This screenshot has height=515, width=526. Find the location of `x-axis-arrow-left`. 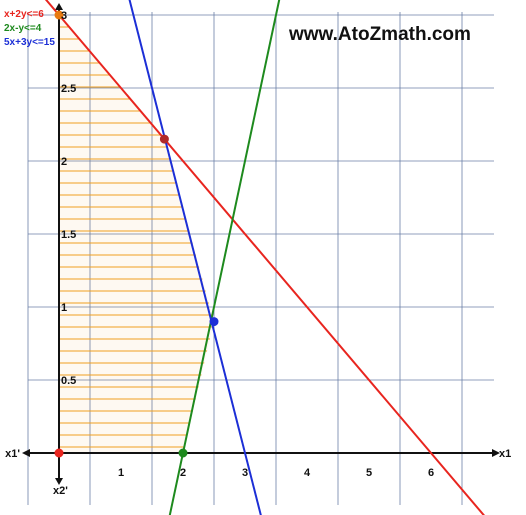

x-axis-arrow-left is located at coordinates (26, 453).